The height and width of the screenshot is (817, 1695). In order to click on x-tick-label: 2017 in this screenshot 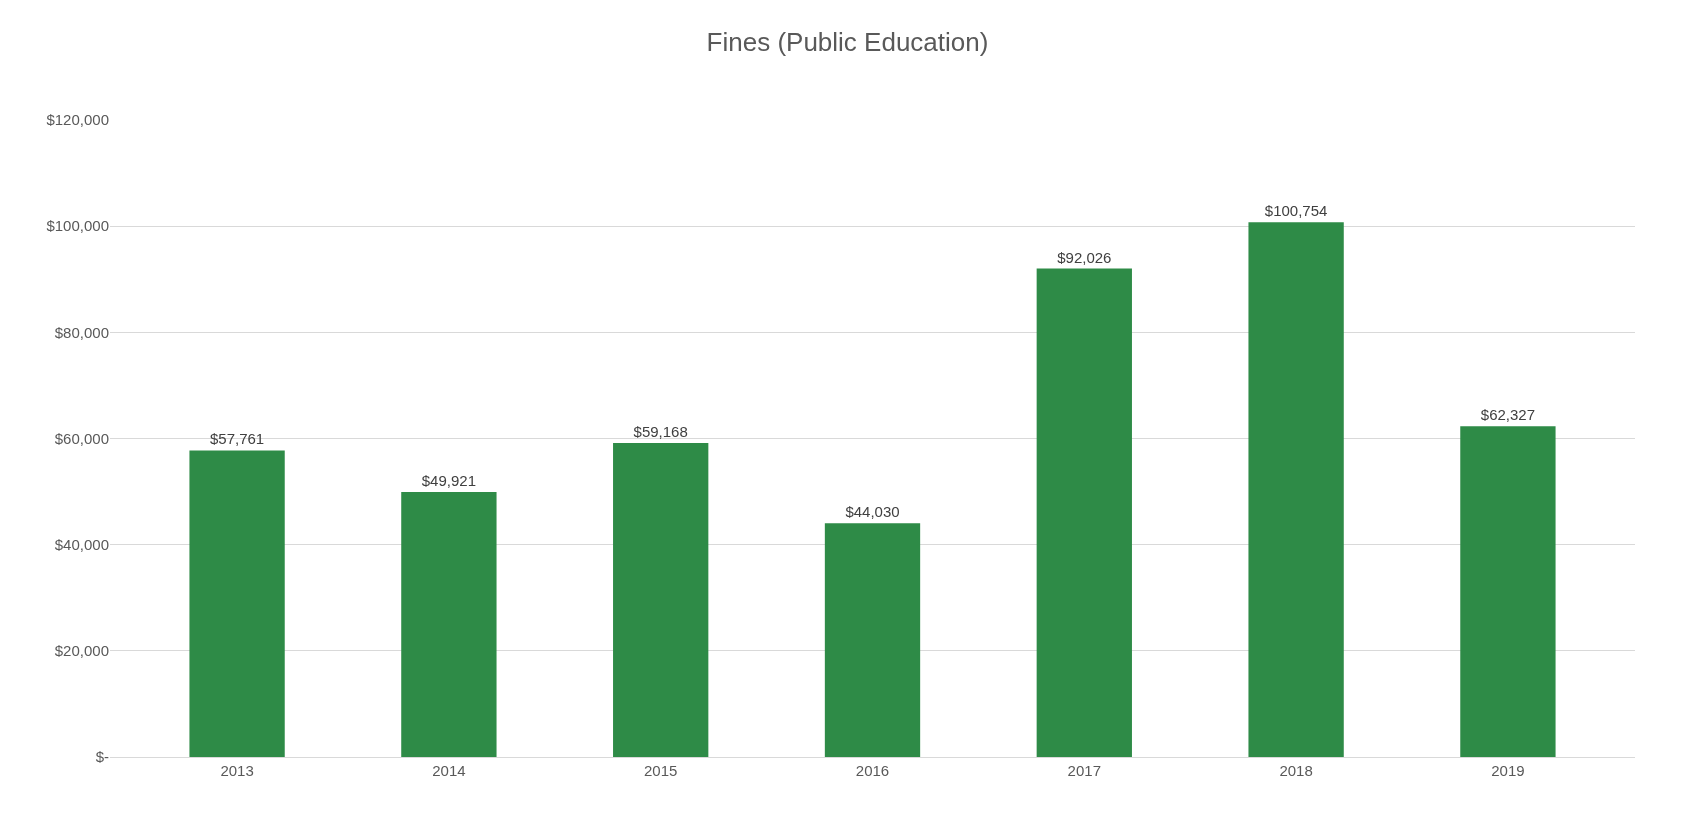, I will do `click(1084, 770)`.